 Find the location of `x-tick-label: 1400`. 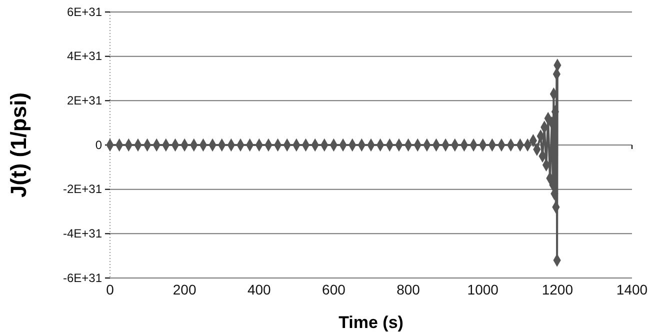

x-tick-label: 1400 is located at coordinates (632, 290).